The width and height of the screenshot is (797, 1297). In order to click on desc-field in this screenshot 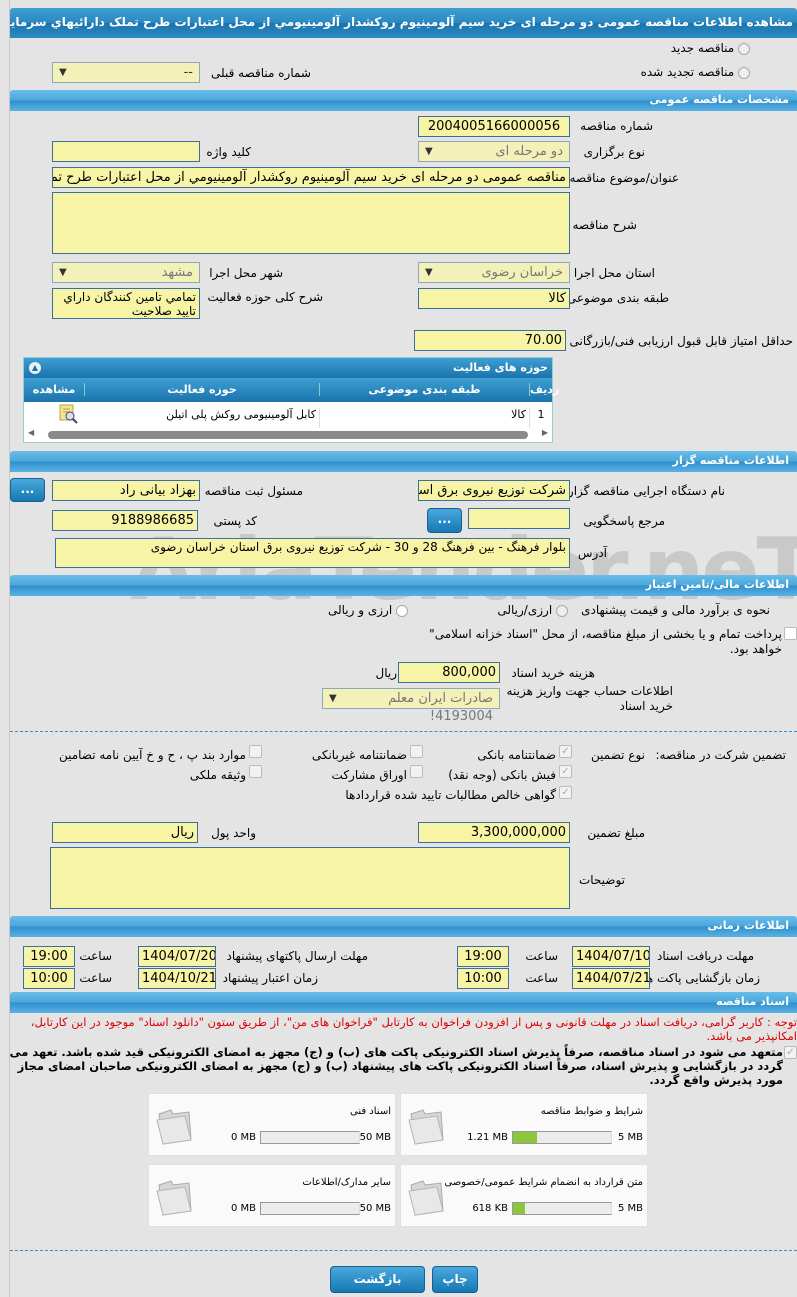, I will do `click(311, 223)`.